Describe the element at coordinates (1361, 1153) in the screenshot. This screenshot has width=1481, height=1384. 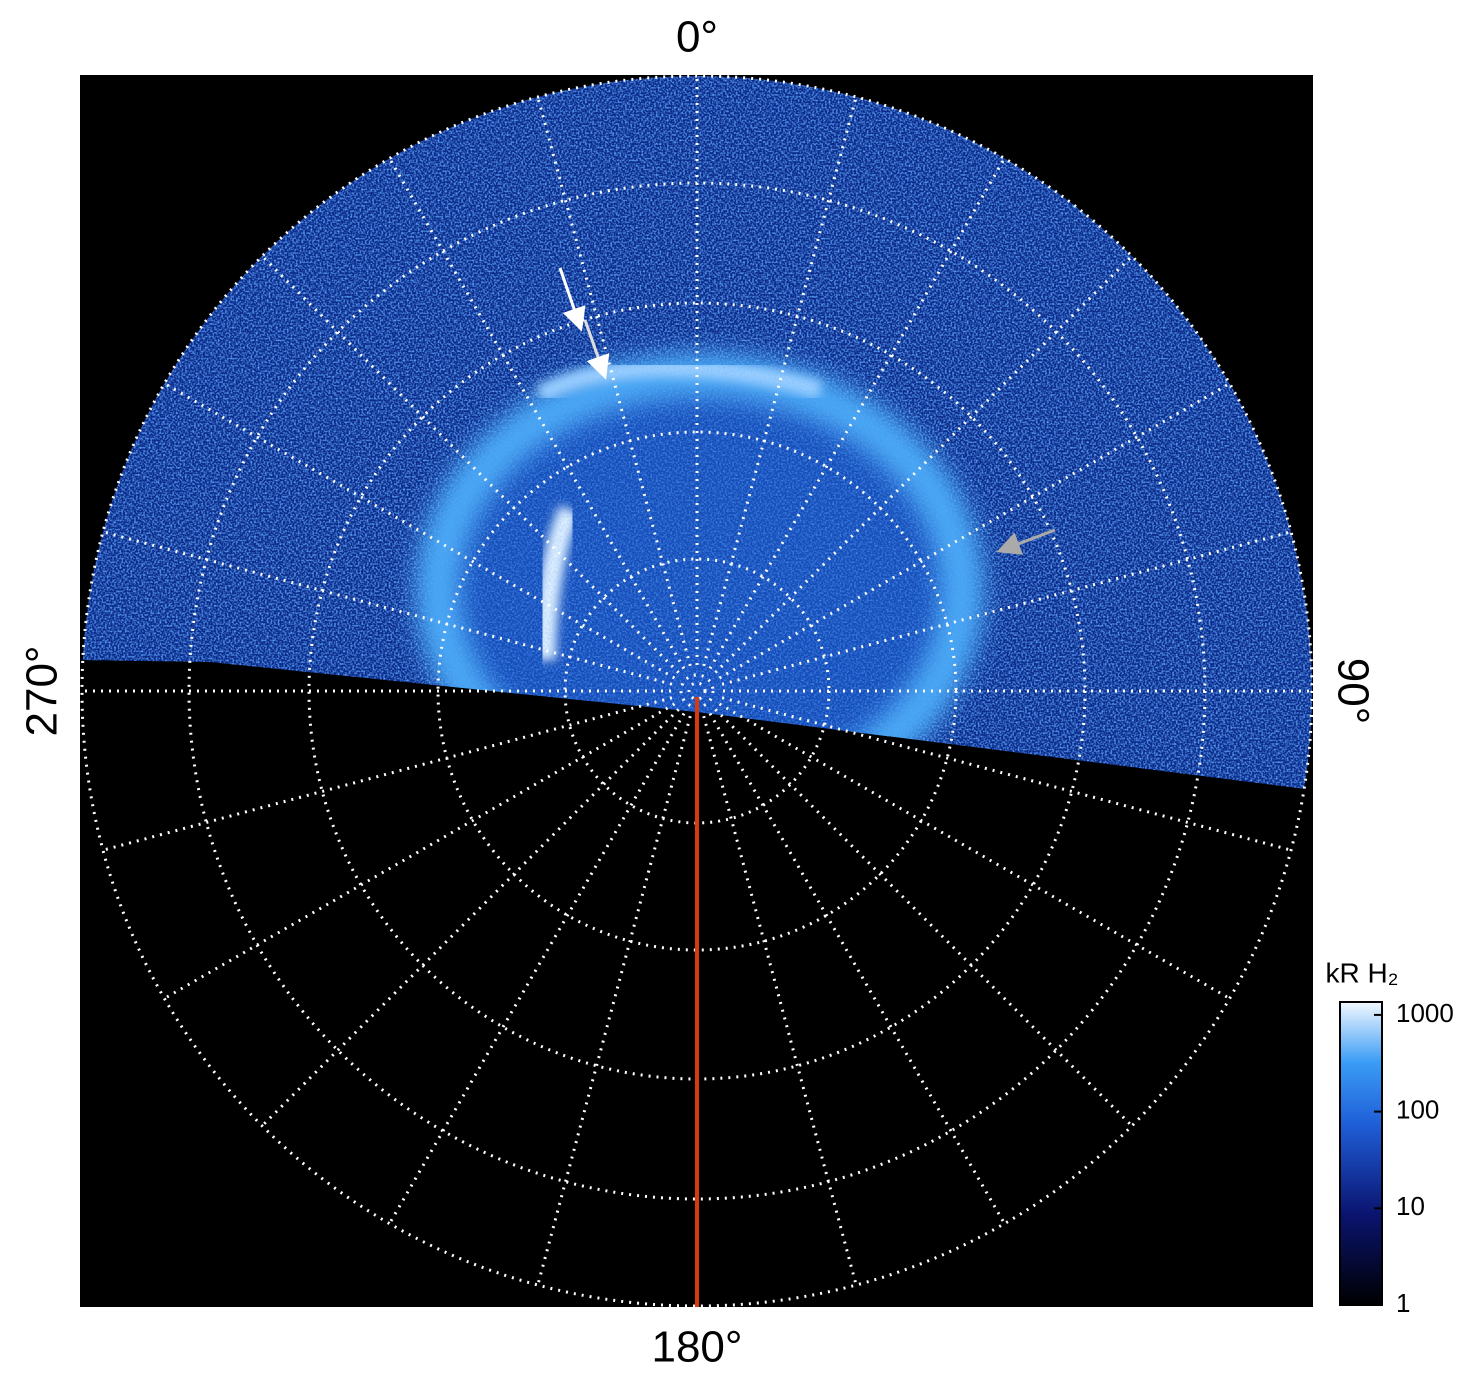
I see `colorbar` at that location.